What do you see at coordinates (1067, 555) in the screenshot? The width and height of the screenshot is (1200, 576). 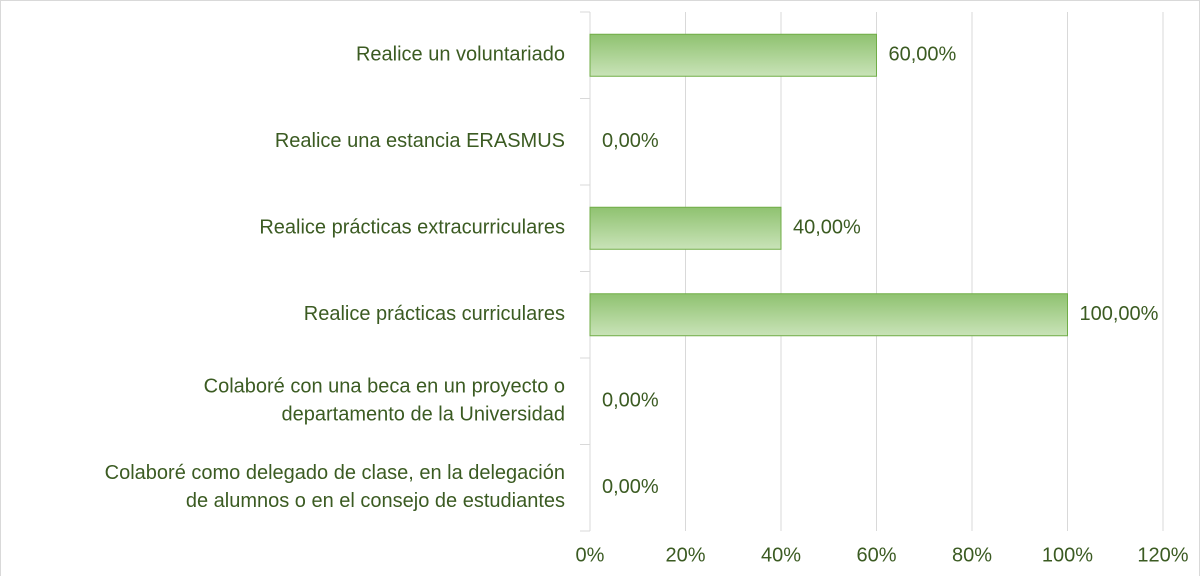 I see `x-tick-label: 100%` at bounding box center [1067, 555].